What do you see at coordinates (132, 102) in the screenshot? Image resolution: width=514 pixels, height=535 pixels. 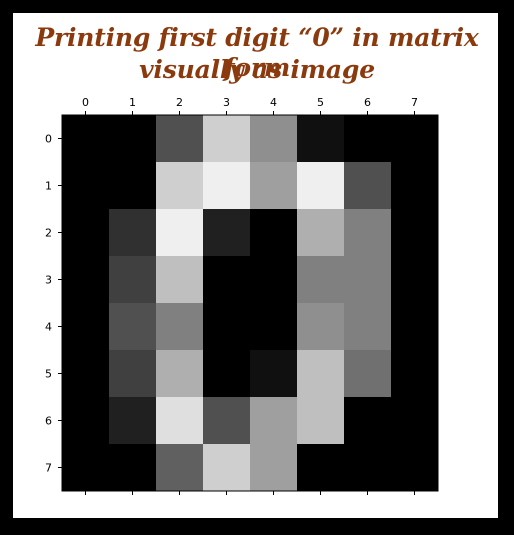 I see `x-tick-label: 1` at bounding box center [132, 102].